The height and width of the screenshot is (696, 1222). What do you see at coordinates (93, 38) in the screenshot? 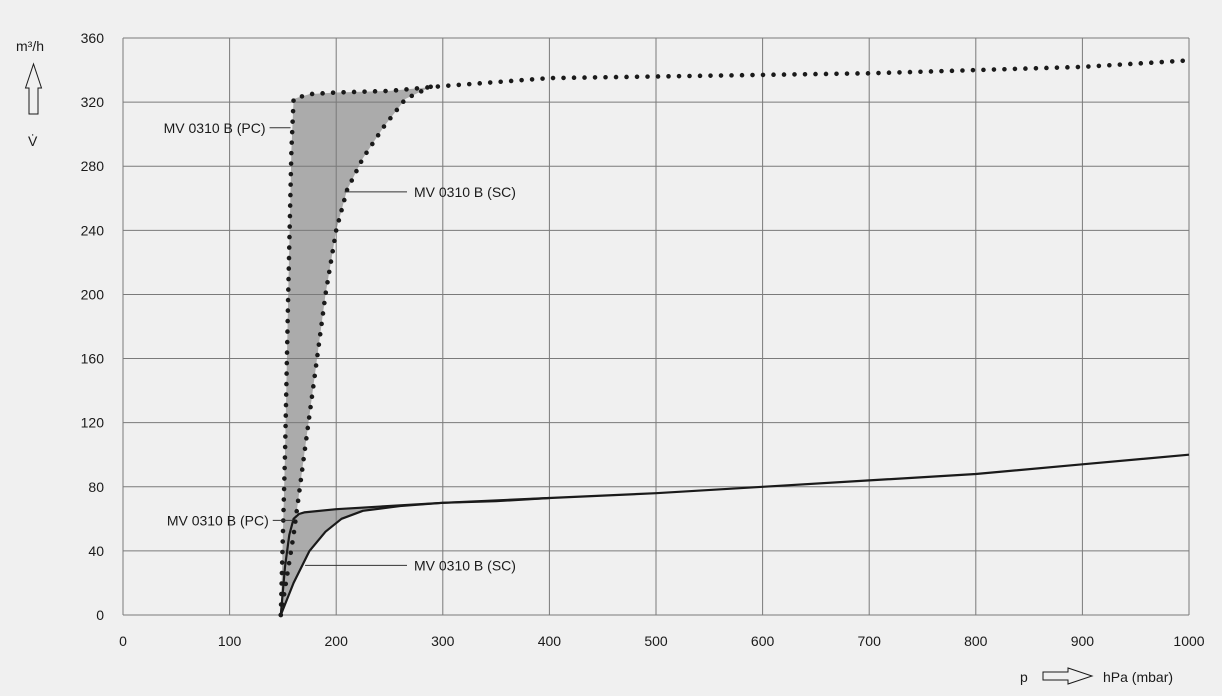
I see `y-tick-label: 360` at bounding box center [93, 38].